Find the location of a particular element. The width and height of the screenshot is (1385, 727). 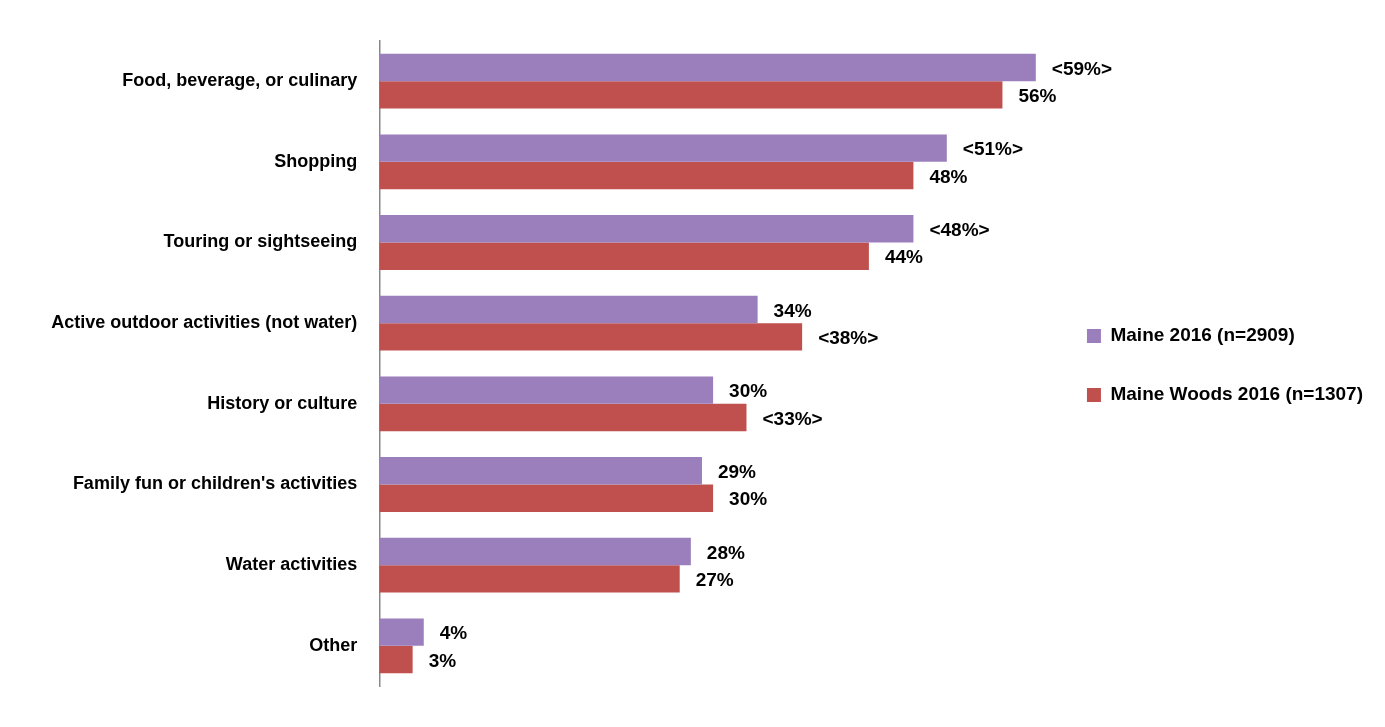

data-label: <38%> is located at coordinates (848, 338).